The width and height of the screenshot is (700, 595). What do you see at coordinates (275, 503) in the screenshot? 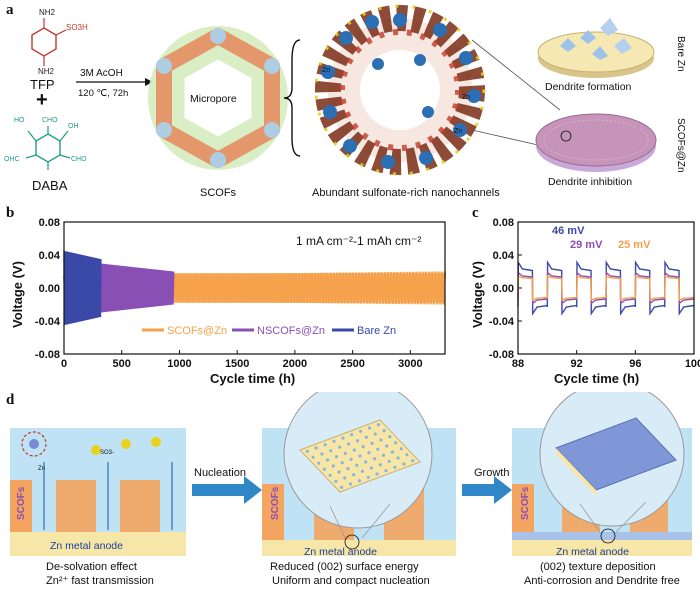
I see `stage2-scofs-label: SCOFs` at bounding box center [275, 503].